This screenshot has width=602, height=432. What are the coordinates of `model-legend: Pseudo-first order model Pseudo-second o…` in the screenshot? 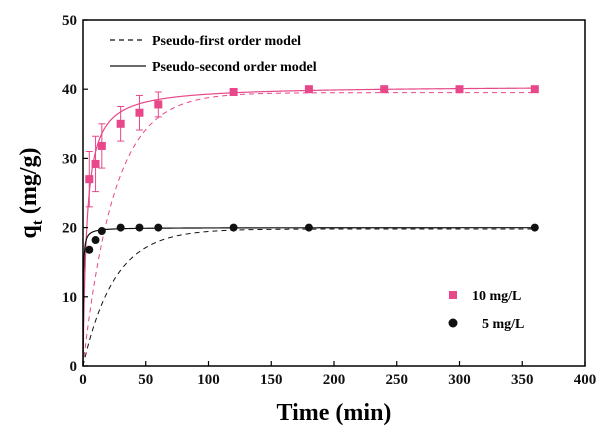 It's located at (213, 54).